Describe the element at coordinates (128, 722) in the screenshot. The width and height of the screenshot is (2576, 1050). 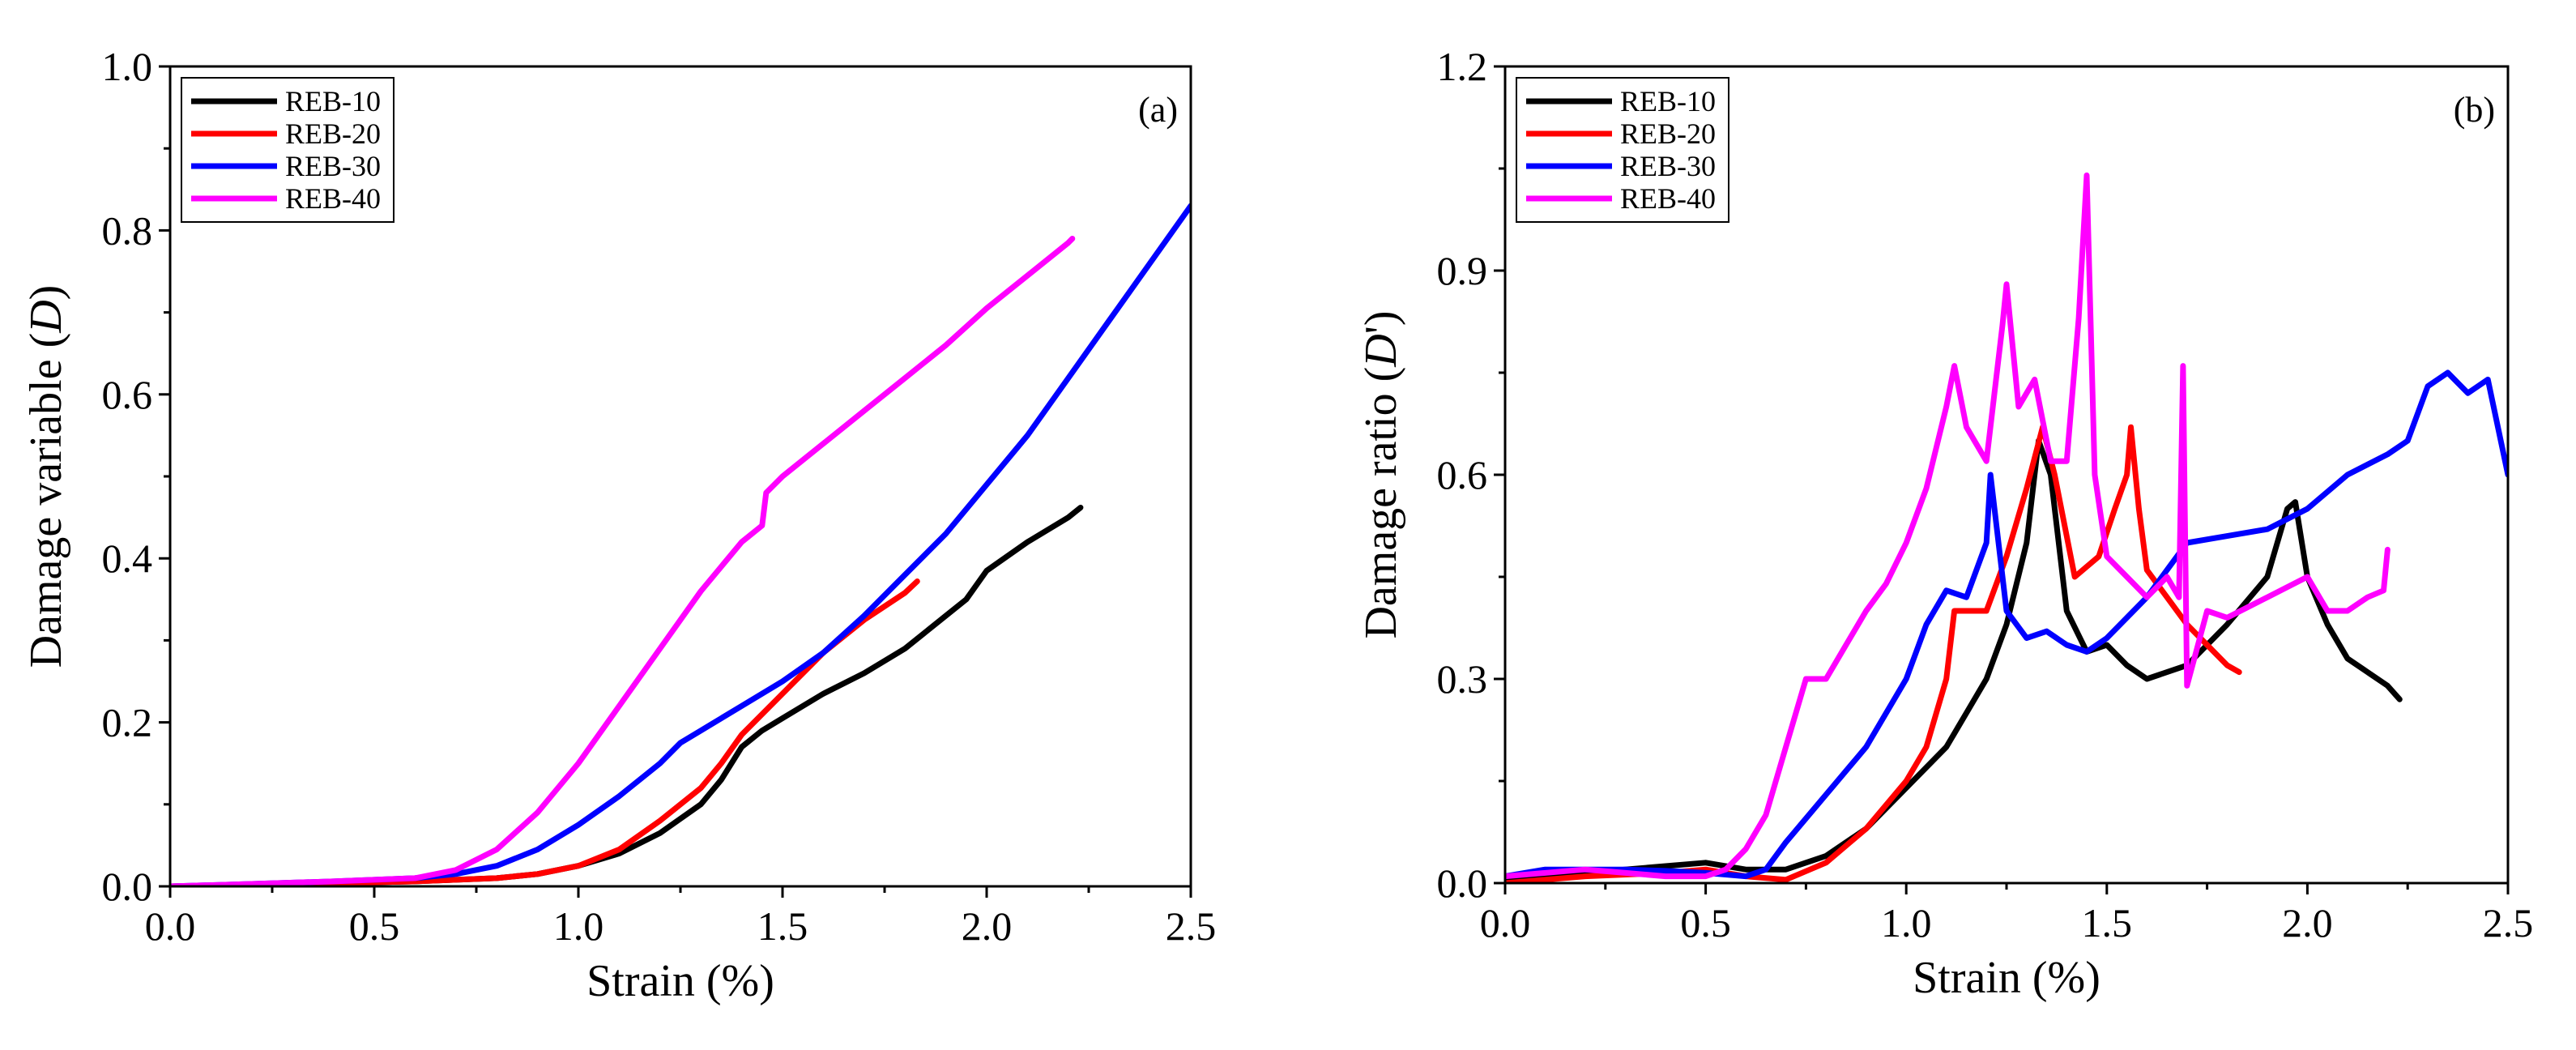
I see `y-tick-label: 0.2` at that location.